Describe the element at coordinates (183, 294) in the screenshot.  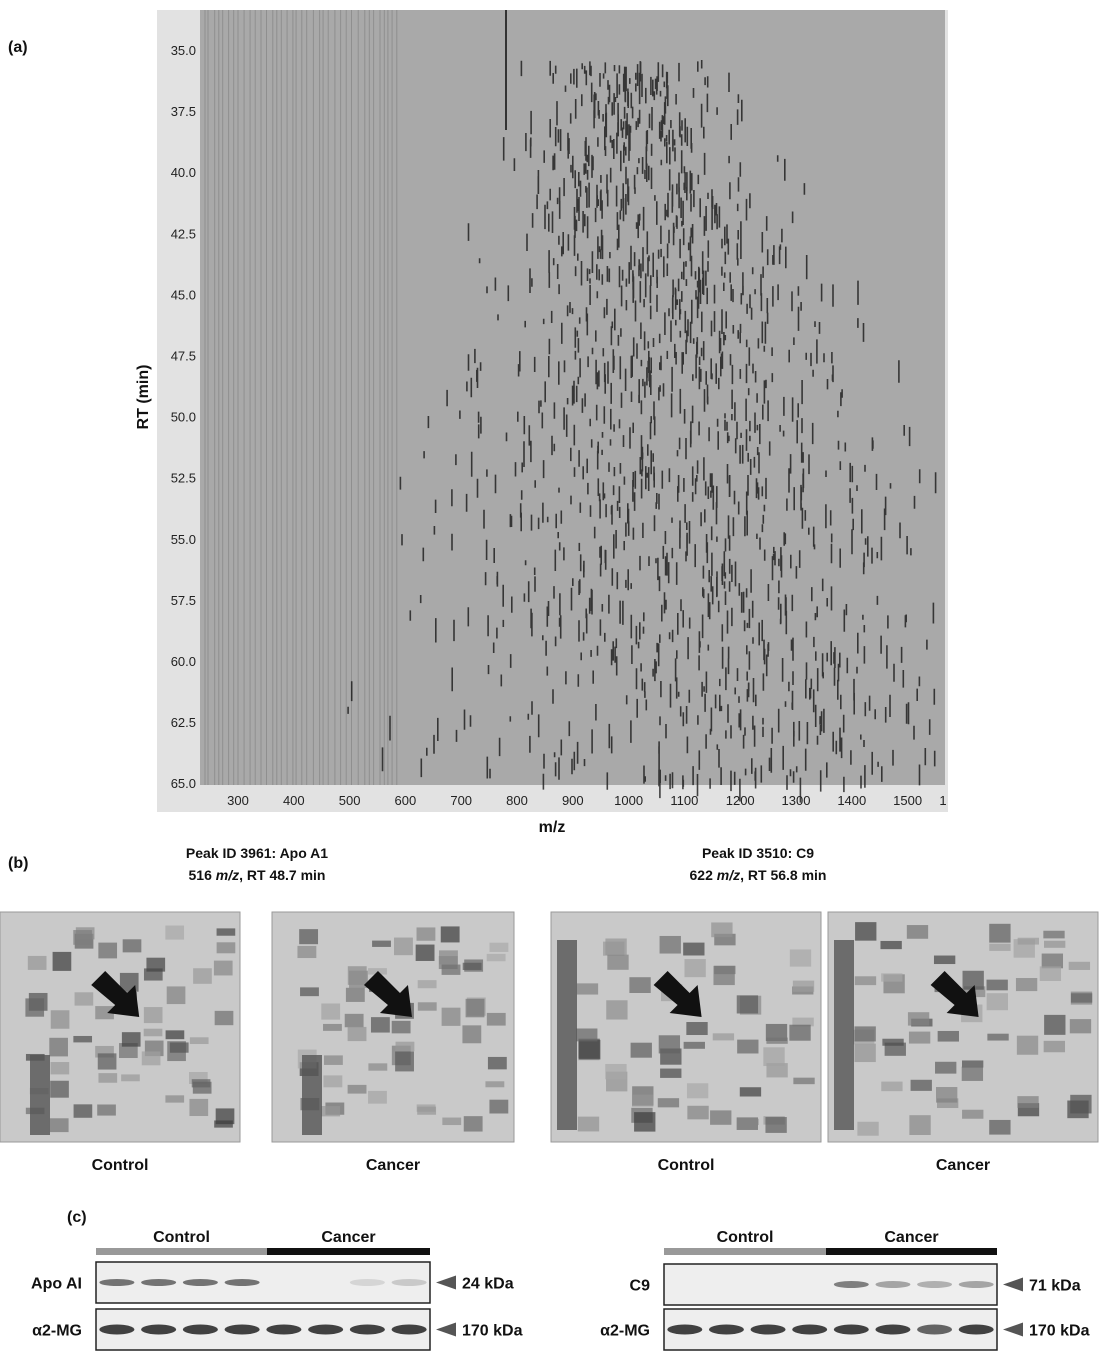
I see `y-tick-label: 45.0` at that location.